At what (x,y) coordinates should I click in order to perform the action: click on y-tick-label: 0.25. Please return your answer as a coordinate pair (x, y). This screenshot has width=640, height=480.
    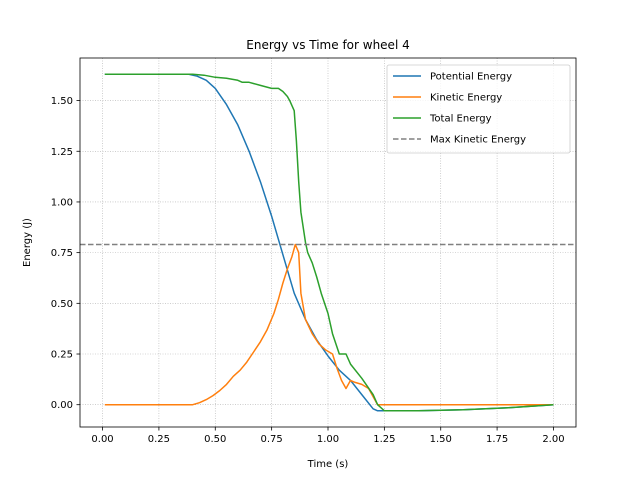
    Looking at the image, I should click on (62, 355).